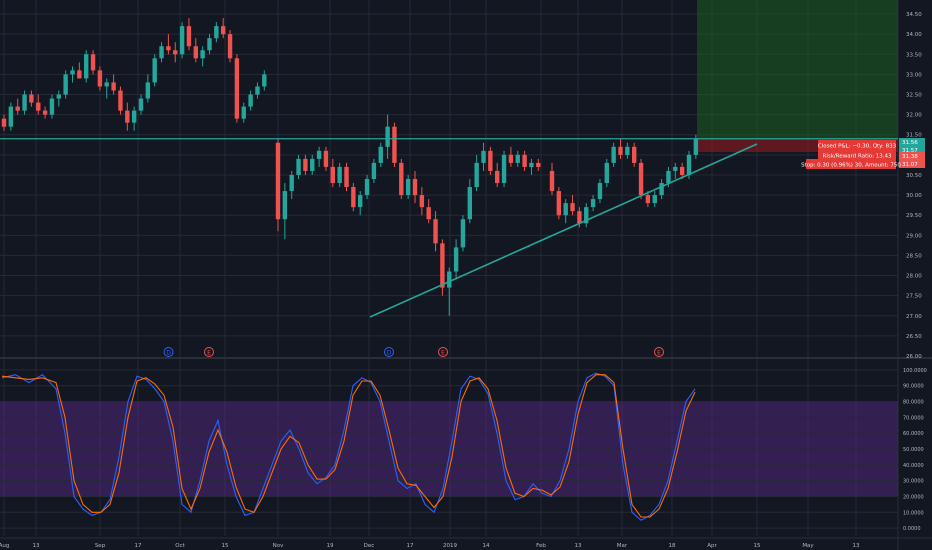 The width and height of the screenshot is (932, 550). Describe the element at coordinates (914, 75) in the screenshot. I see `price-tick-label: 33.00` at that location.